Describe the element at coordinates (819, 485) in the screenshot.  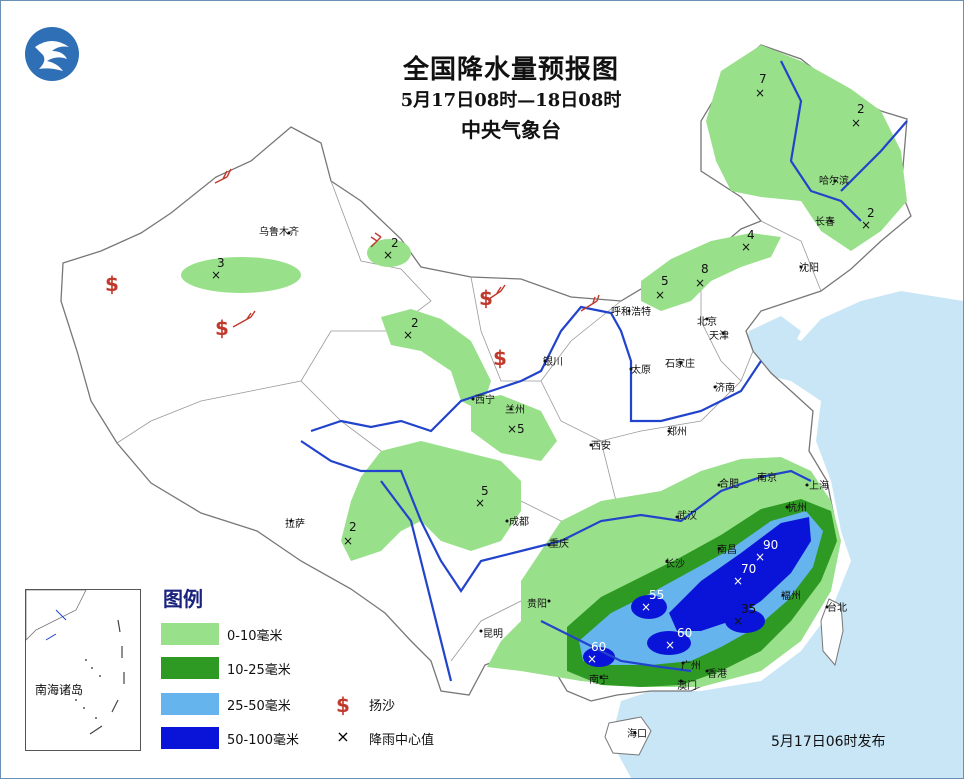
I see `svg-text: 上海` at that location.